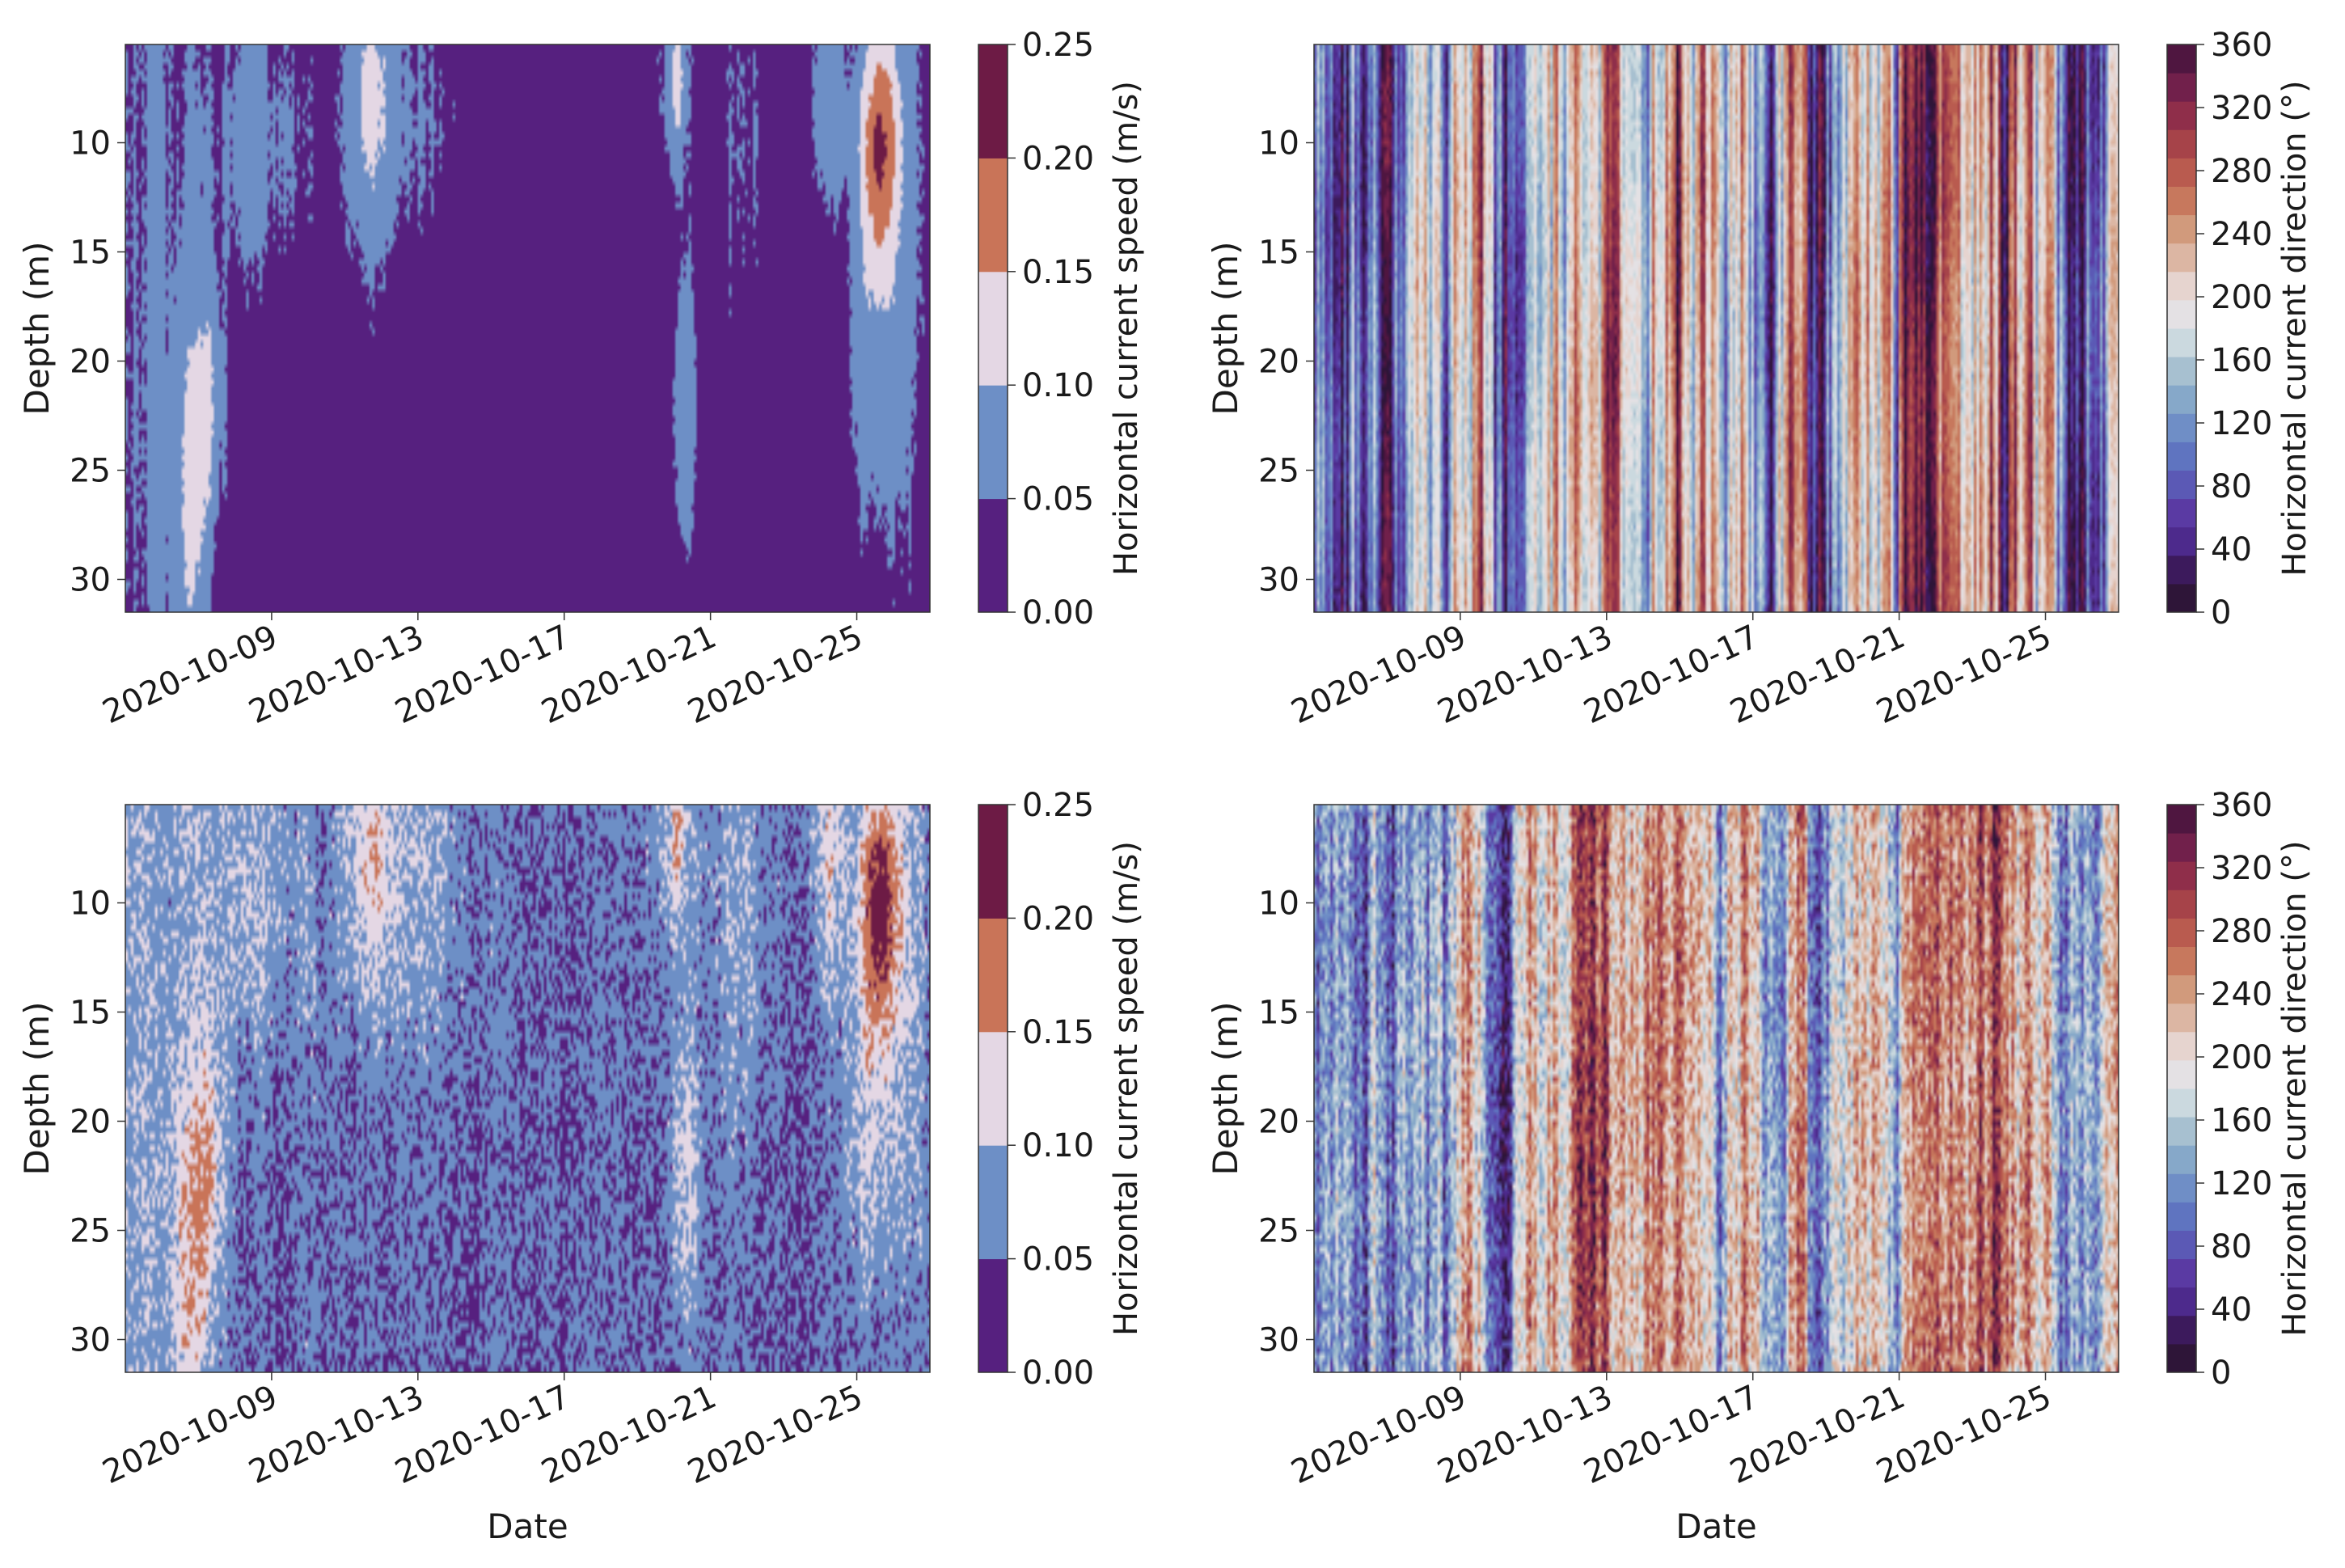 The image size is (2345, 1568). I want to click on colorbar-tick-label: 0.10, so click(1058, 385).